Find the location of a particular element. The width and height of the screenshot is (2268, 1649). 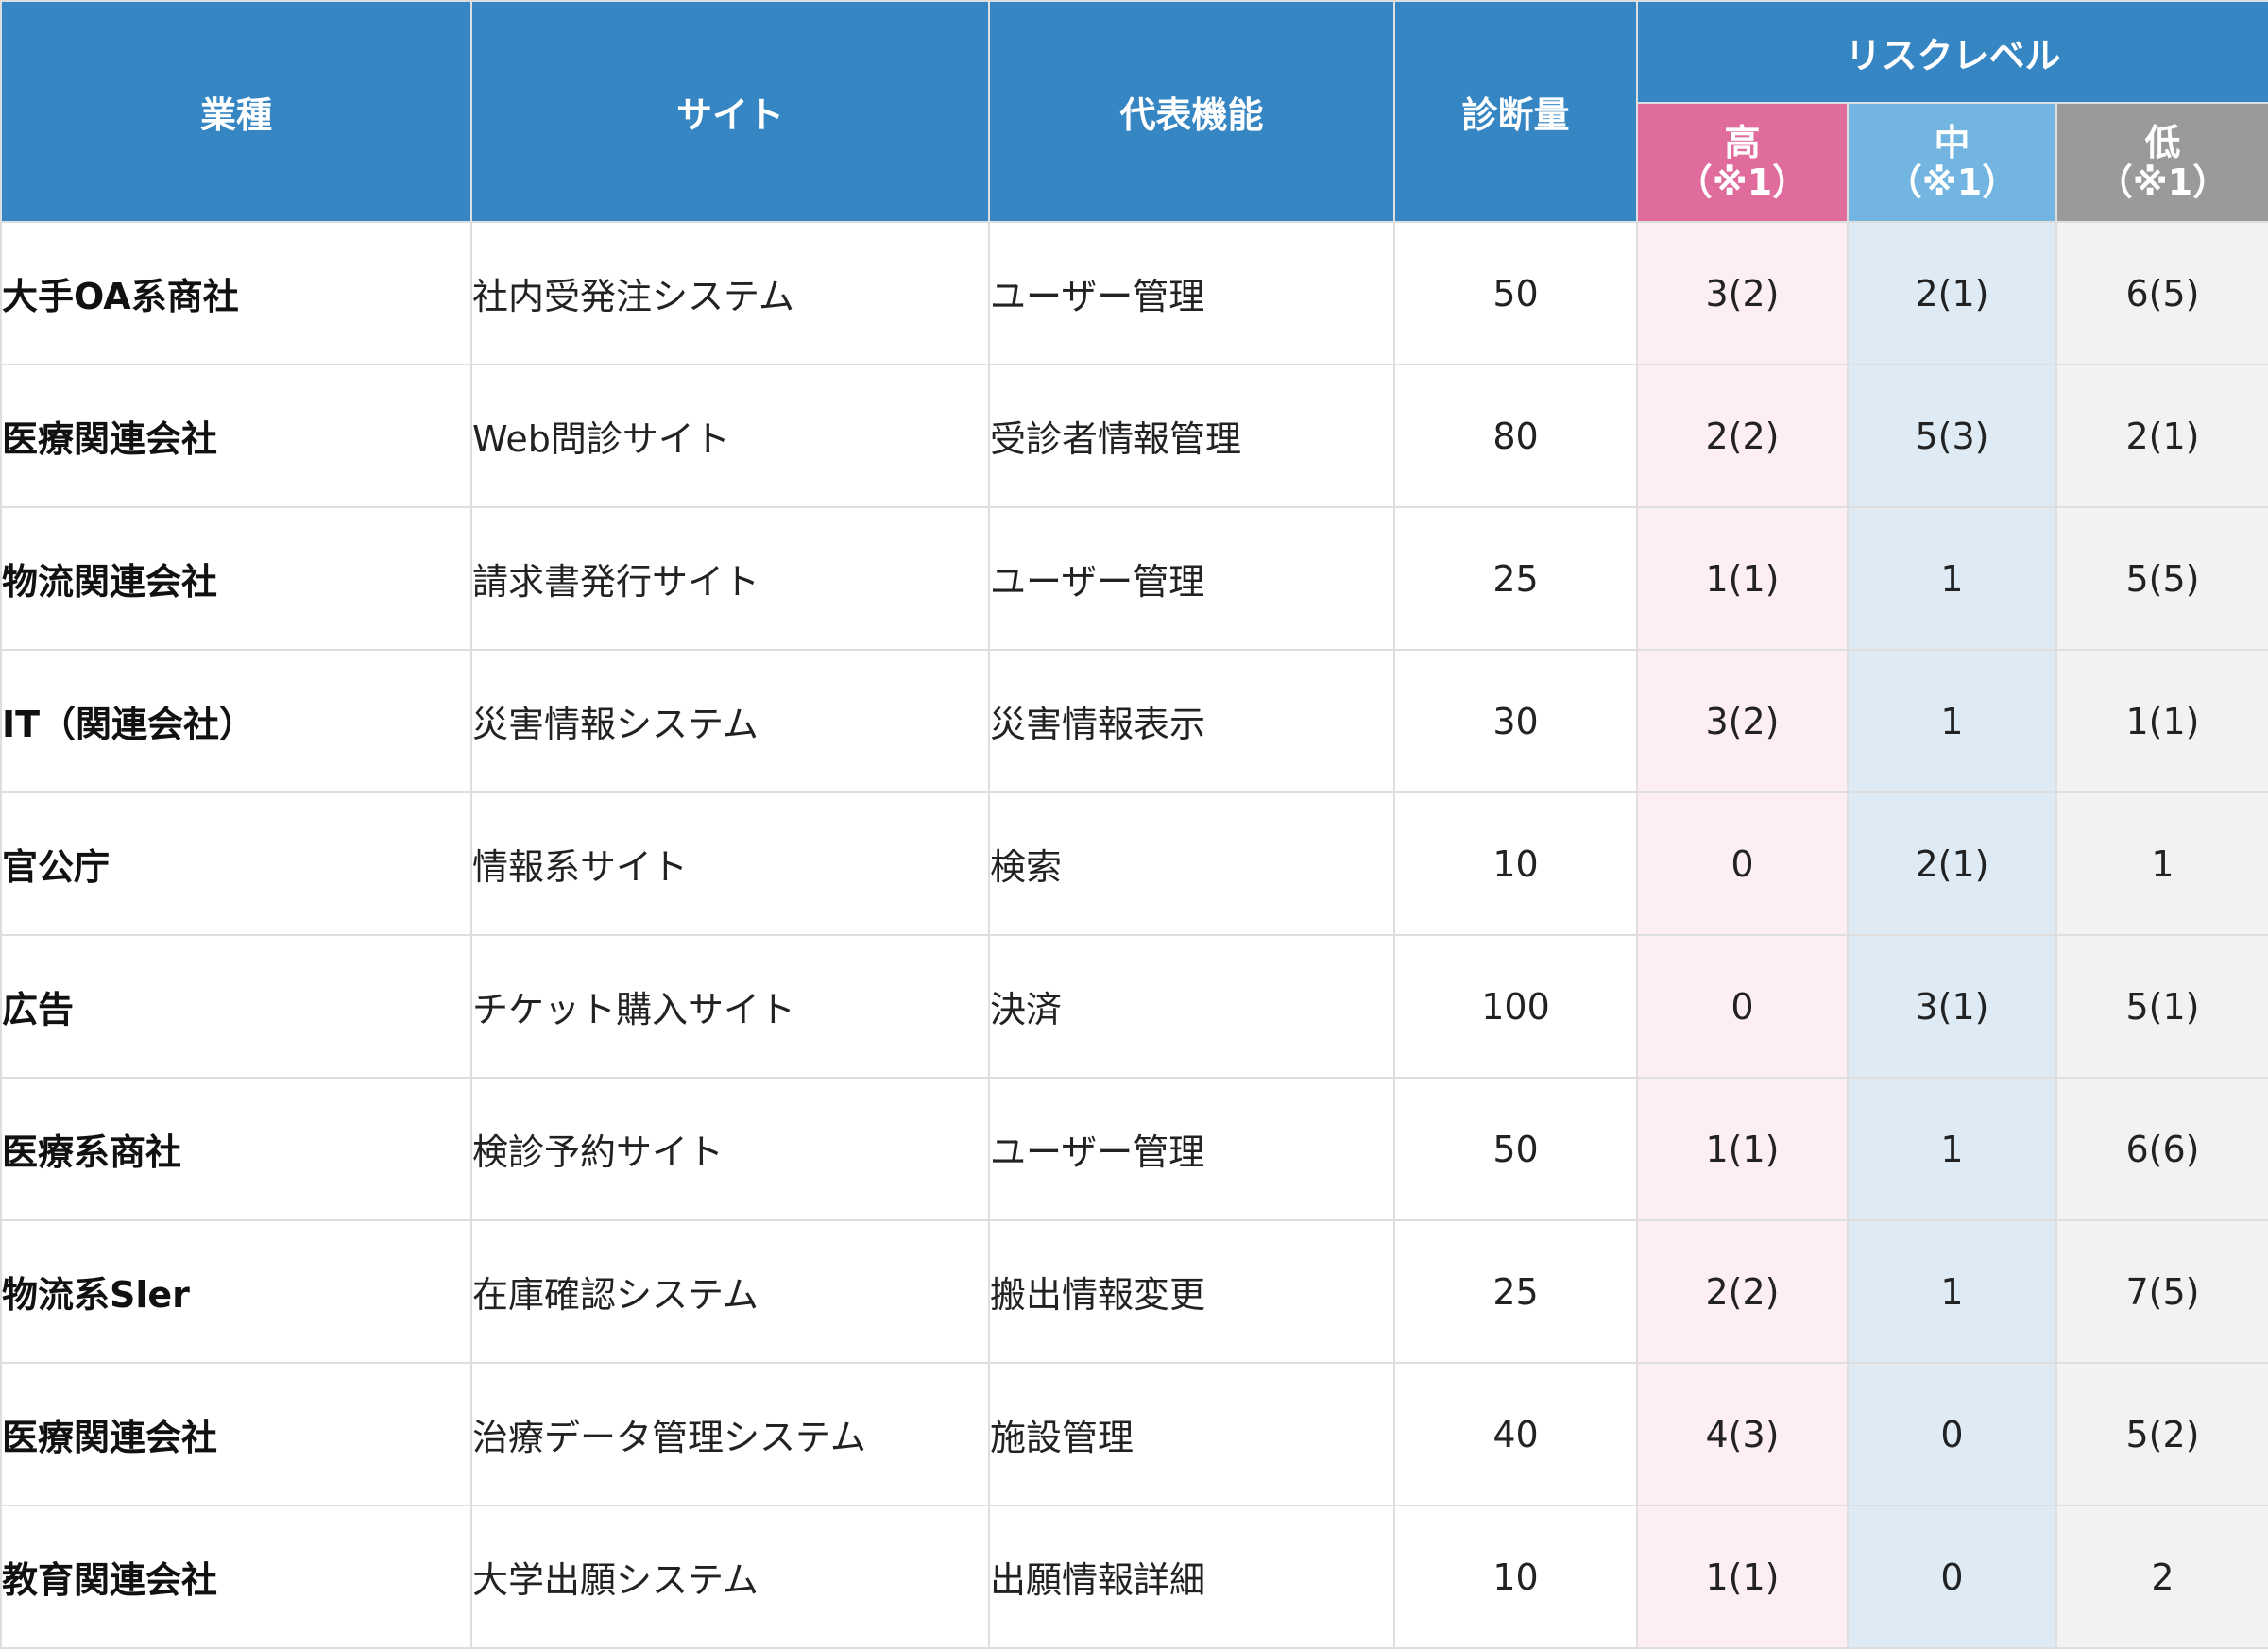

function-cell: 受診者情報管理 is located at coordinates (1191, 436).